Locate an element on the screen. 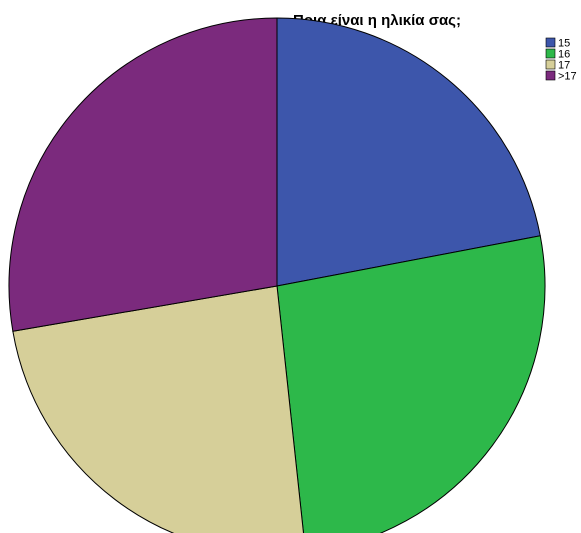 The height and width of the screenshot is (533, 581). legend-label: >17 is located at coordinates (567, 77).